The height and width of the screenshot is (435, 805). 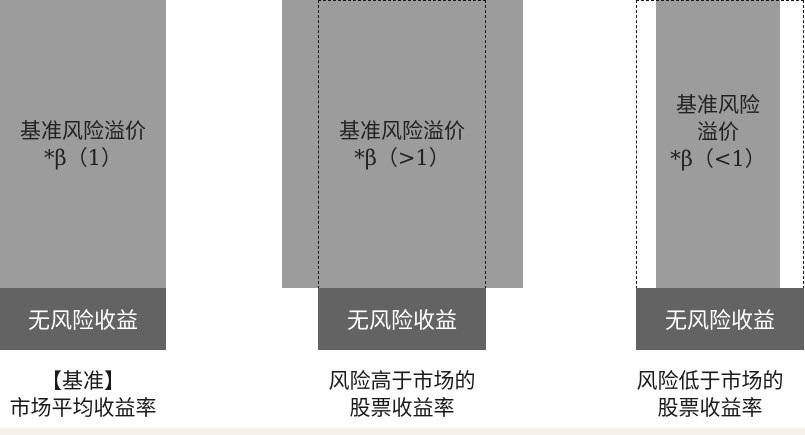 I want to click on baseline-premium-line-1: 基准风险溢价, so click(x=83, y=131).